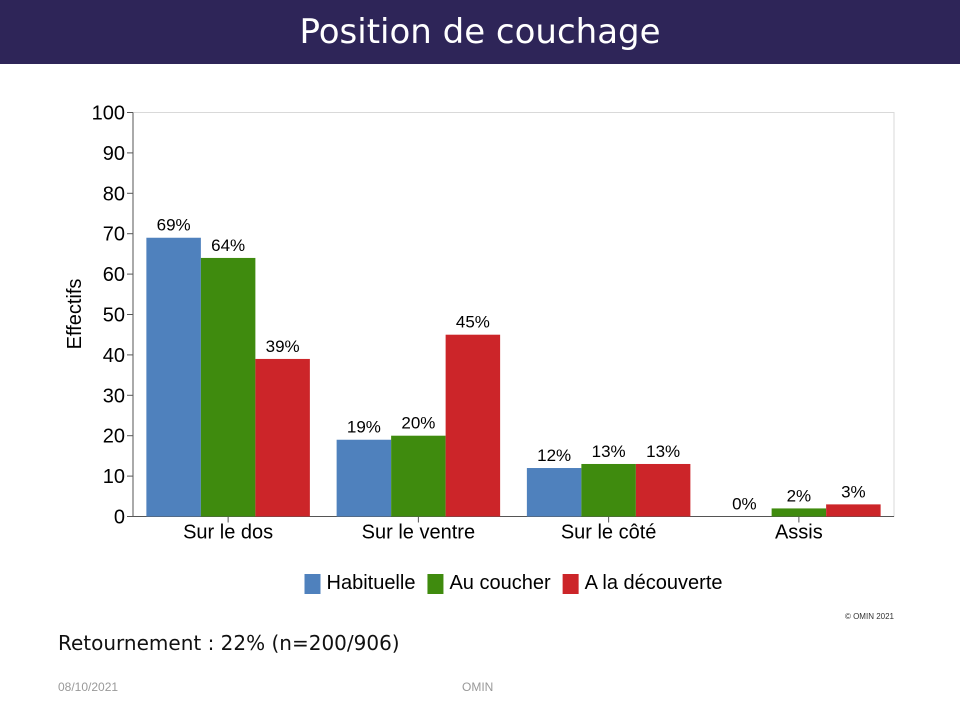 The image size is (960, 720). I want to click on y-tick-label: 100, so click(108, 114).